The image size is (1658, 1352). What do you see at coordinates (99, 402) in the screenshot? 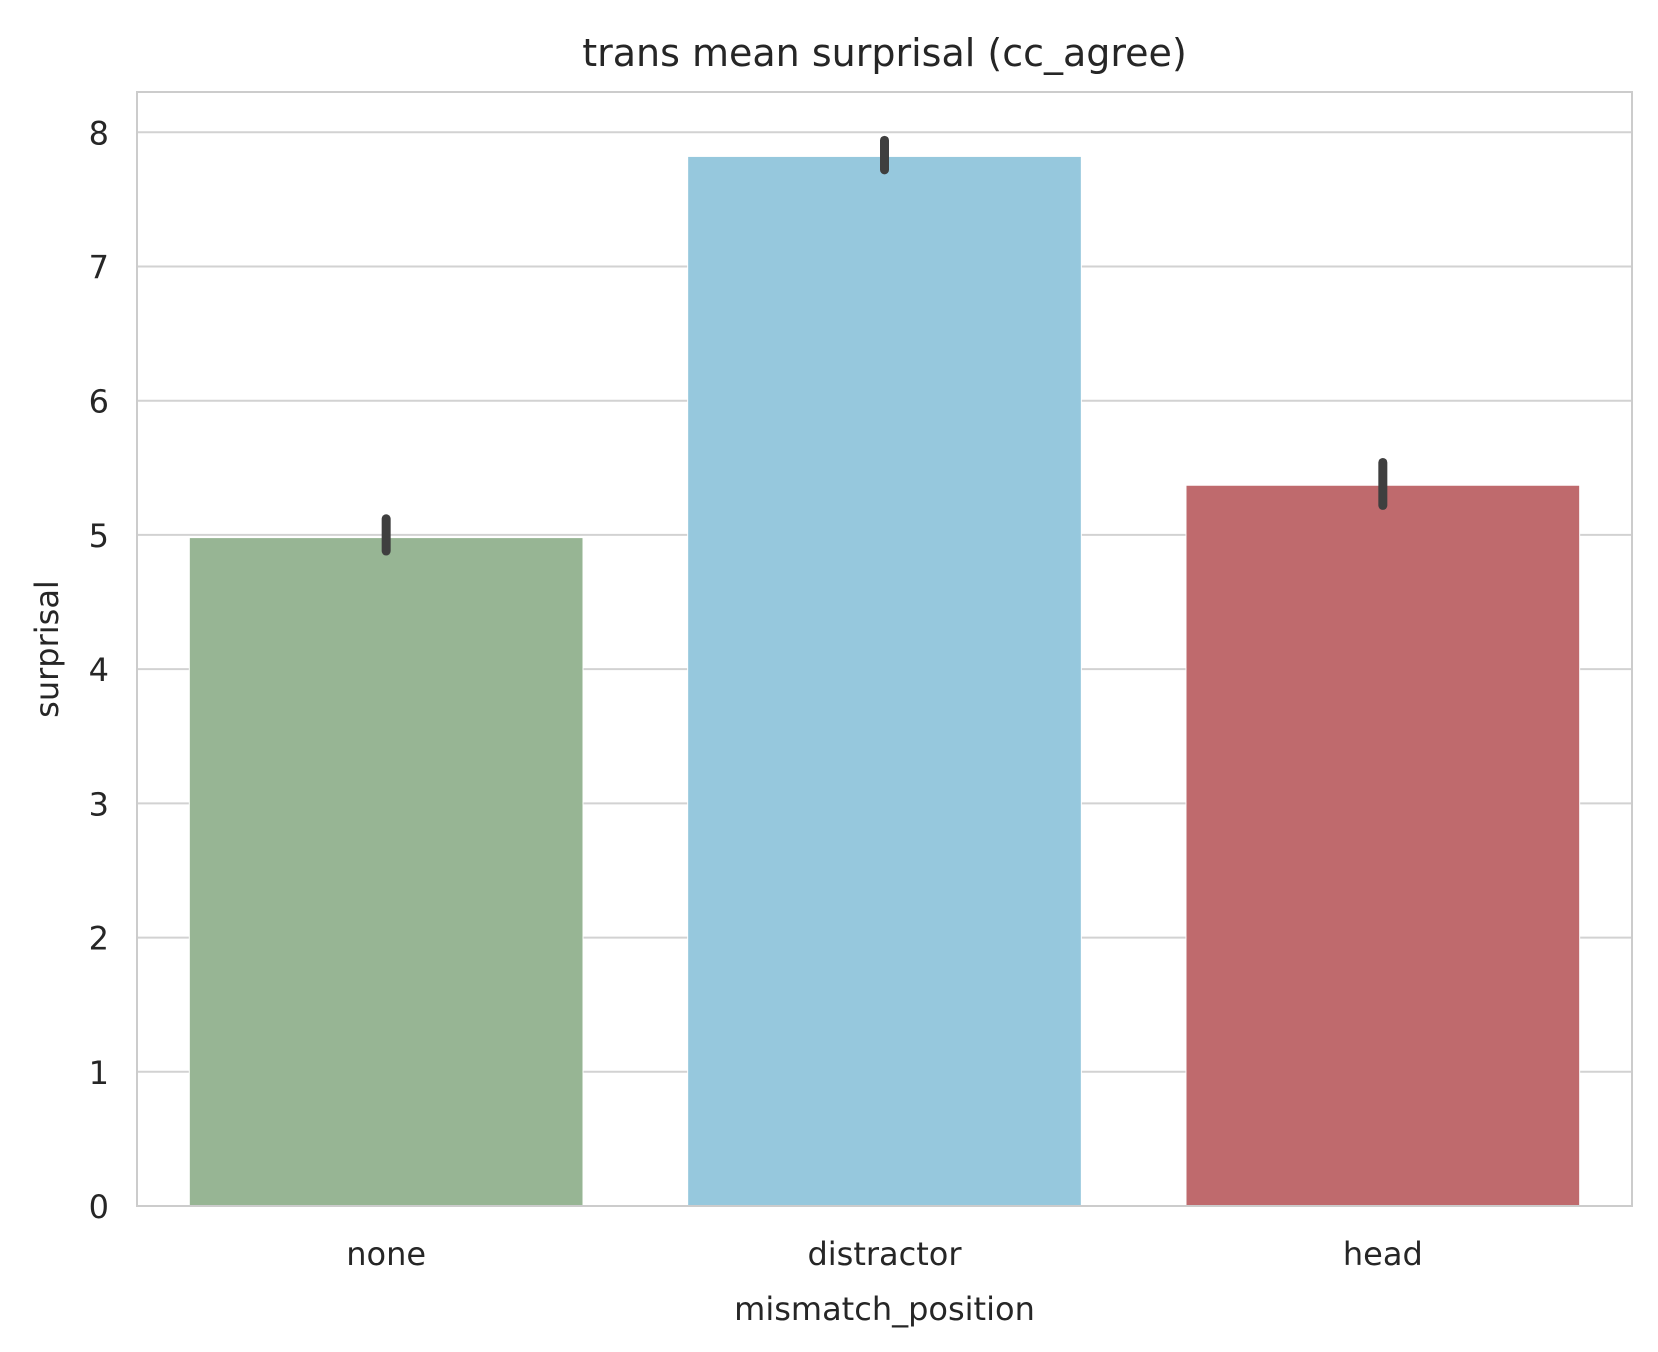
I see `y-tick-label-6: 6` at bounding box center [99, 402].